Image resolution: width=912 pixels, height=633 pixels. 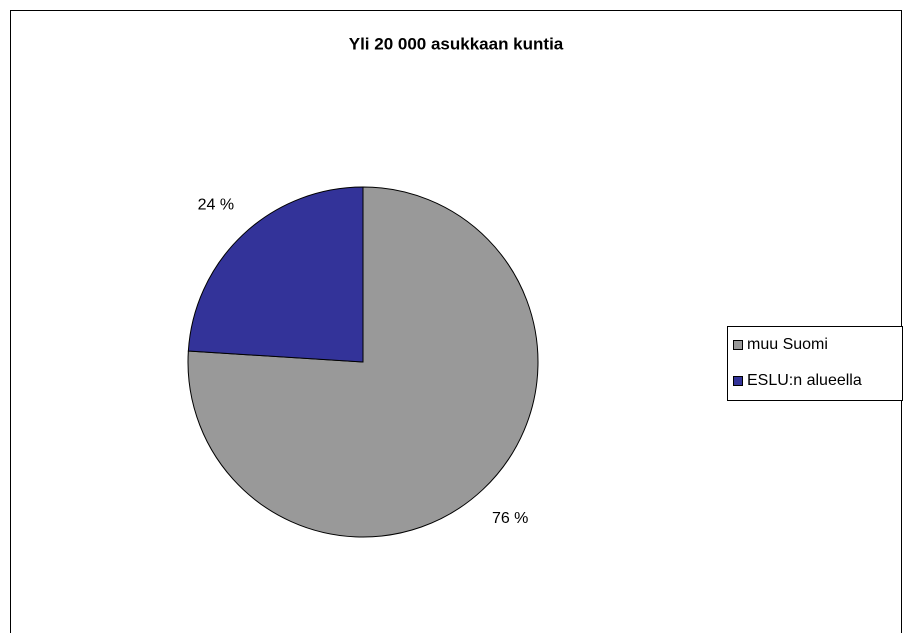 I want to click on legend-label: ESLU:n alueella, so click(x=804, y=380).